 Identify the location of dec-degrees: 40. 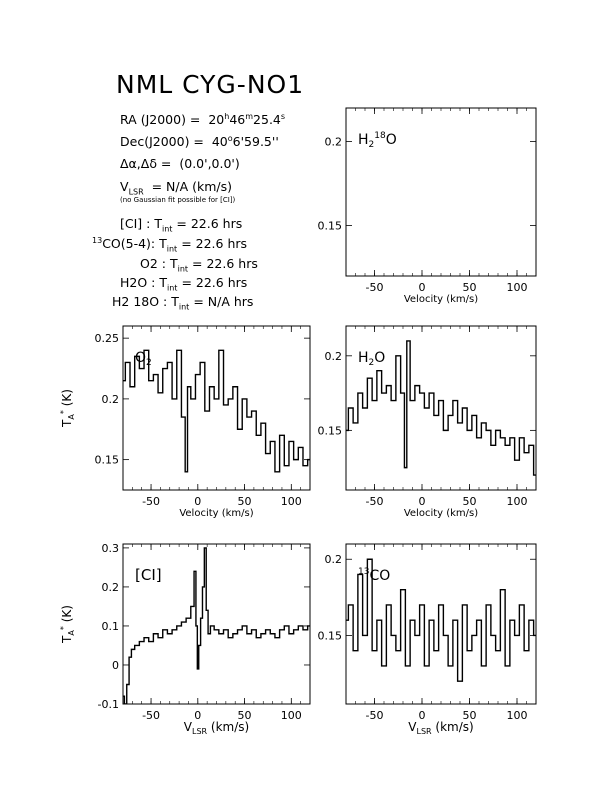
(219, 141).